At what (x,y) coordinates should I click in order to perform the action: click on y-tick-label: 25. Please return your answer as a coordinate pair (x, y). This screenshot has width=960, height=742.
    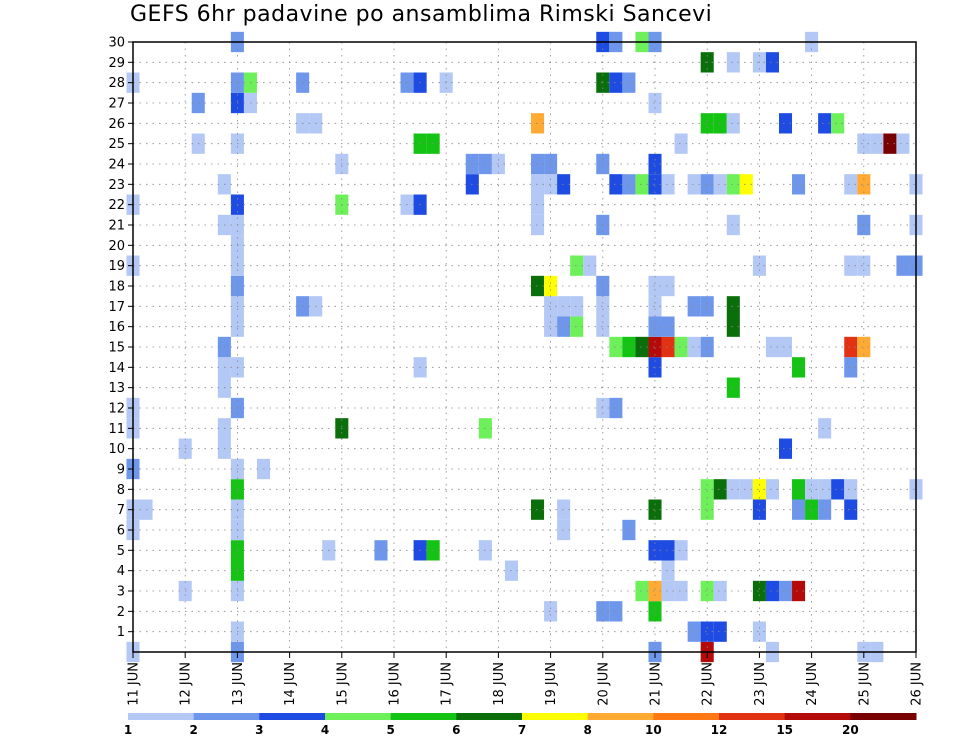
    Looking at the image, I should click on (116, 144).